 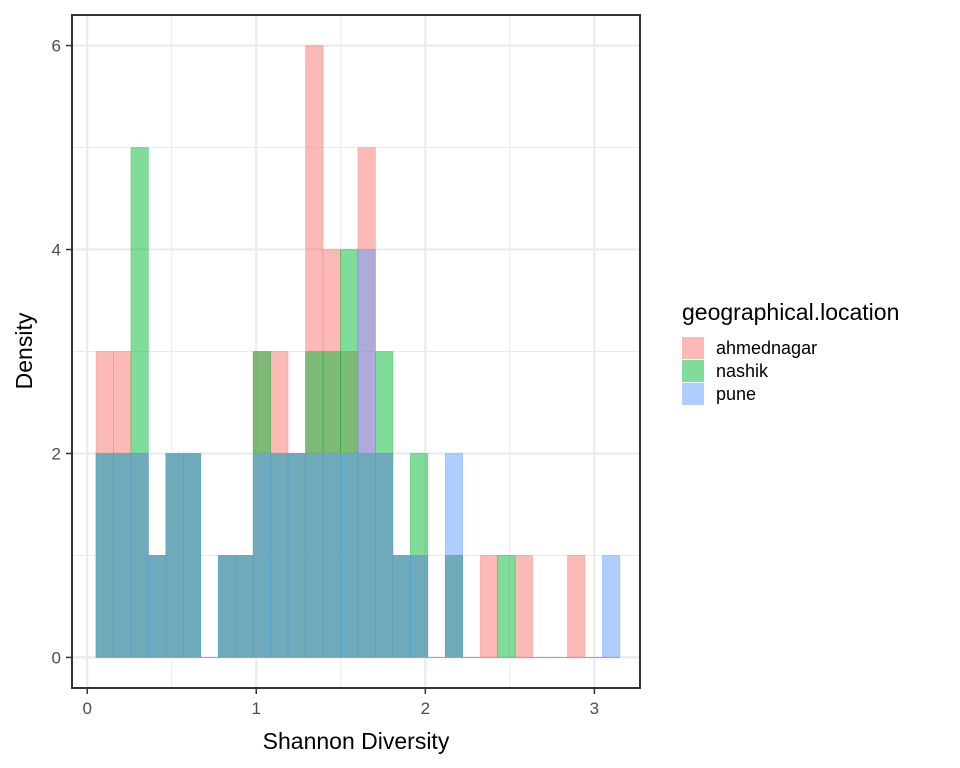 I want to click on y-axis-title: Density, so click(x=24, y=350).